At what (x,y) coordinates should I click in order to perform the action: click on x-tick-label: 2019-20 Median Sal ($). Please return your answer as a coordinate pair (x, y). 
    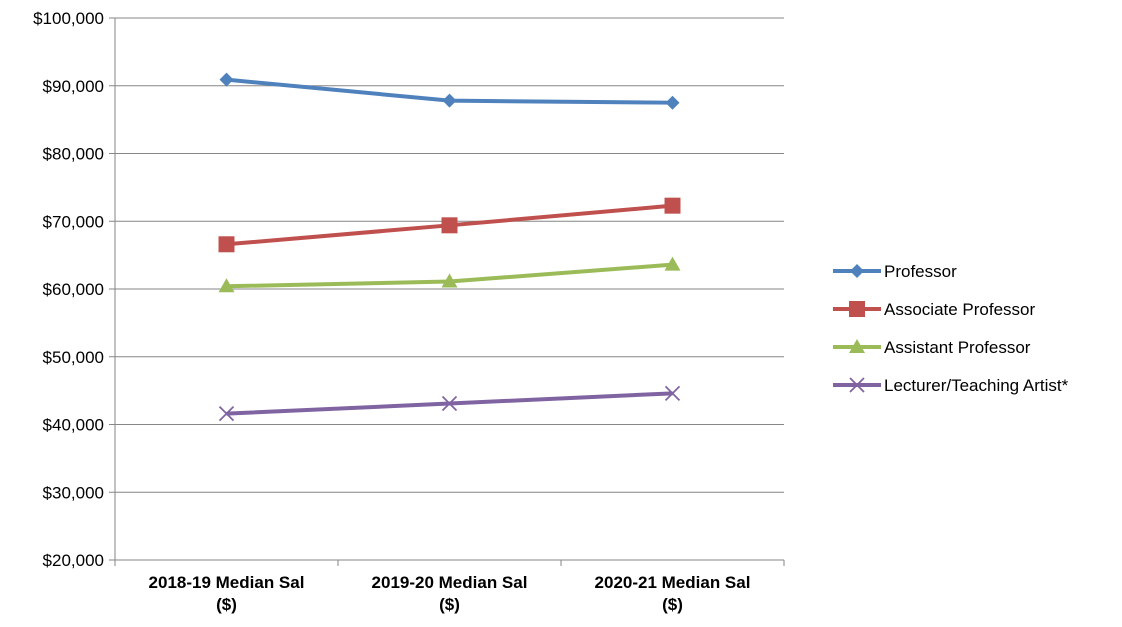
    Looking at the image, I should click on (450, 593).